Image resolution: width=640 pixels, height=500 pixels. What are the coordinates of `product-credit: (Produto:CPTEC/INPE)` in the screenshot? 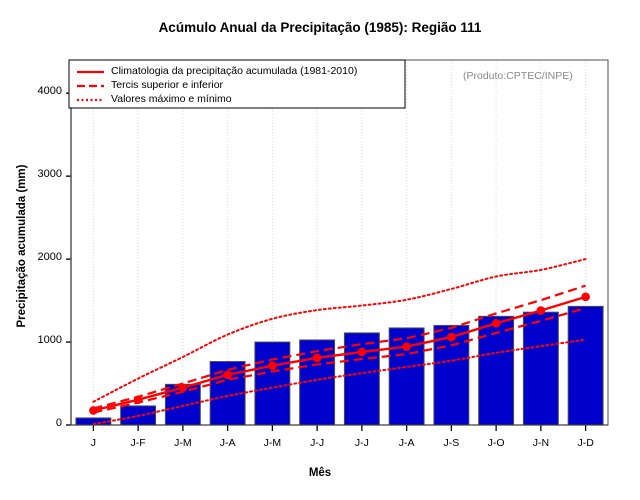 It's located at (518, 76).